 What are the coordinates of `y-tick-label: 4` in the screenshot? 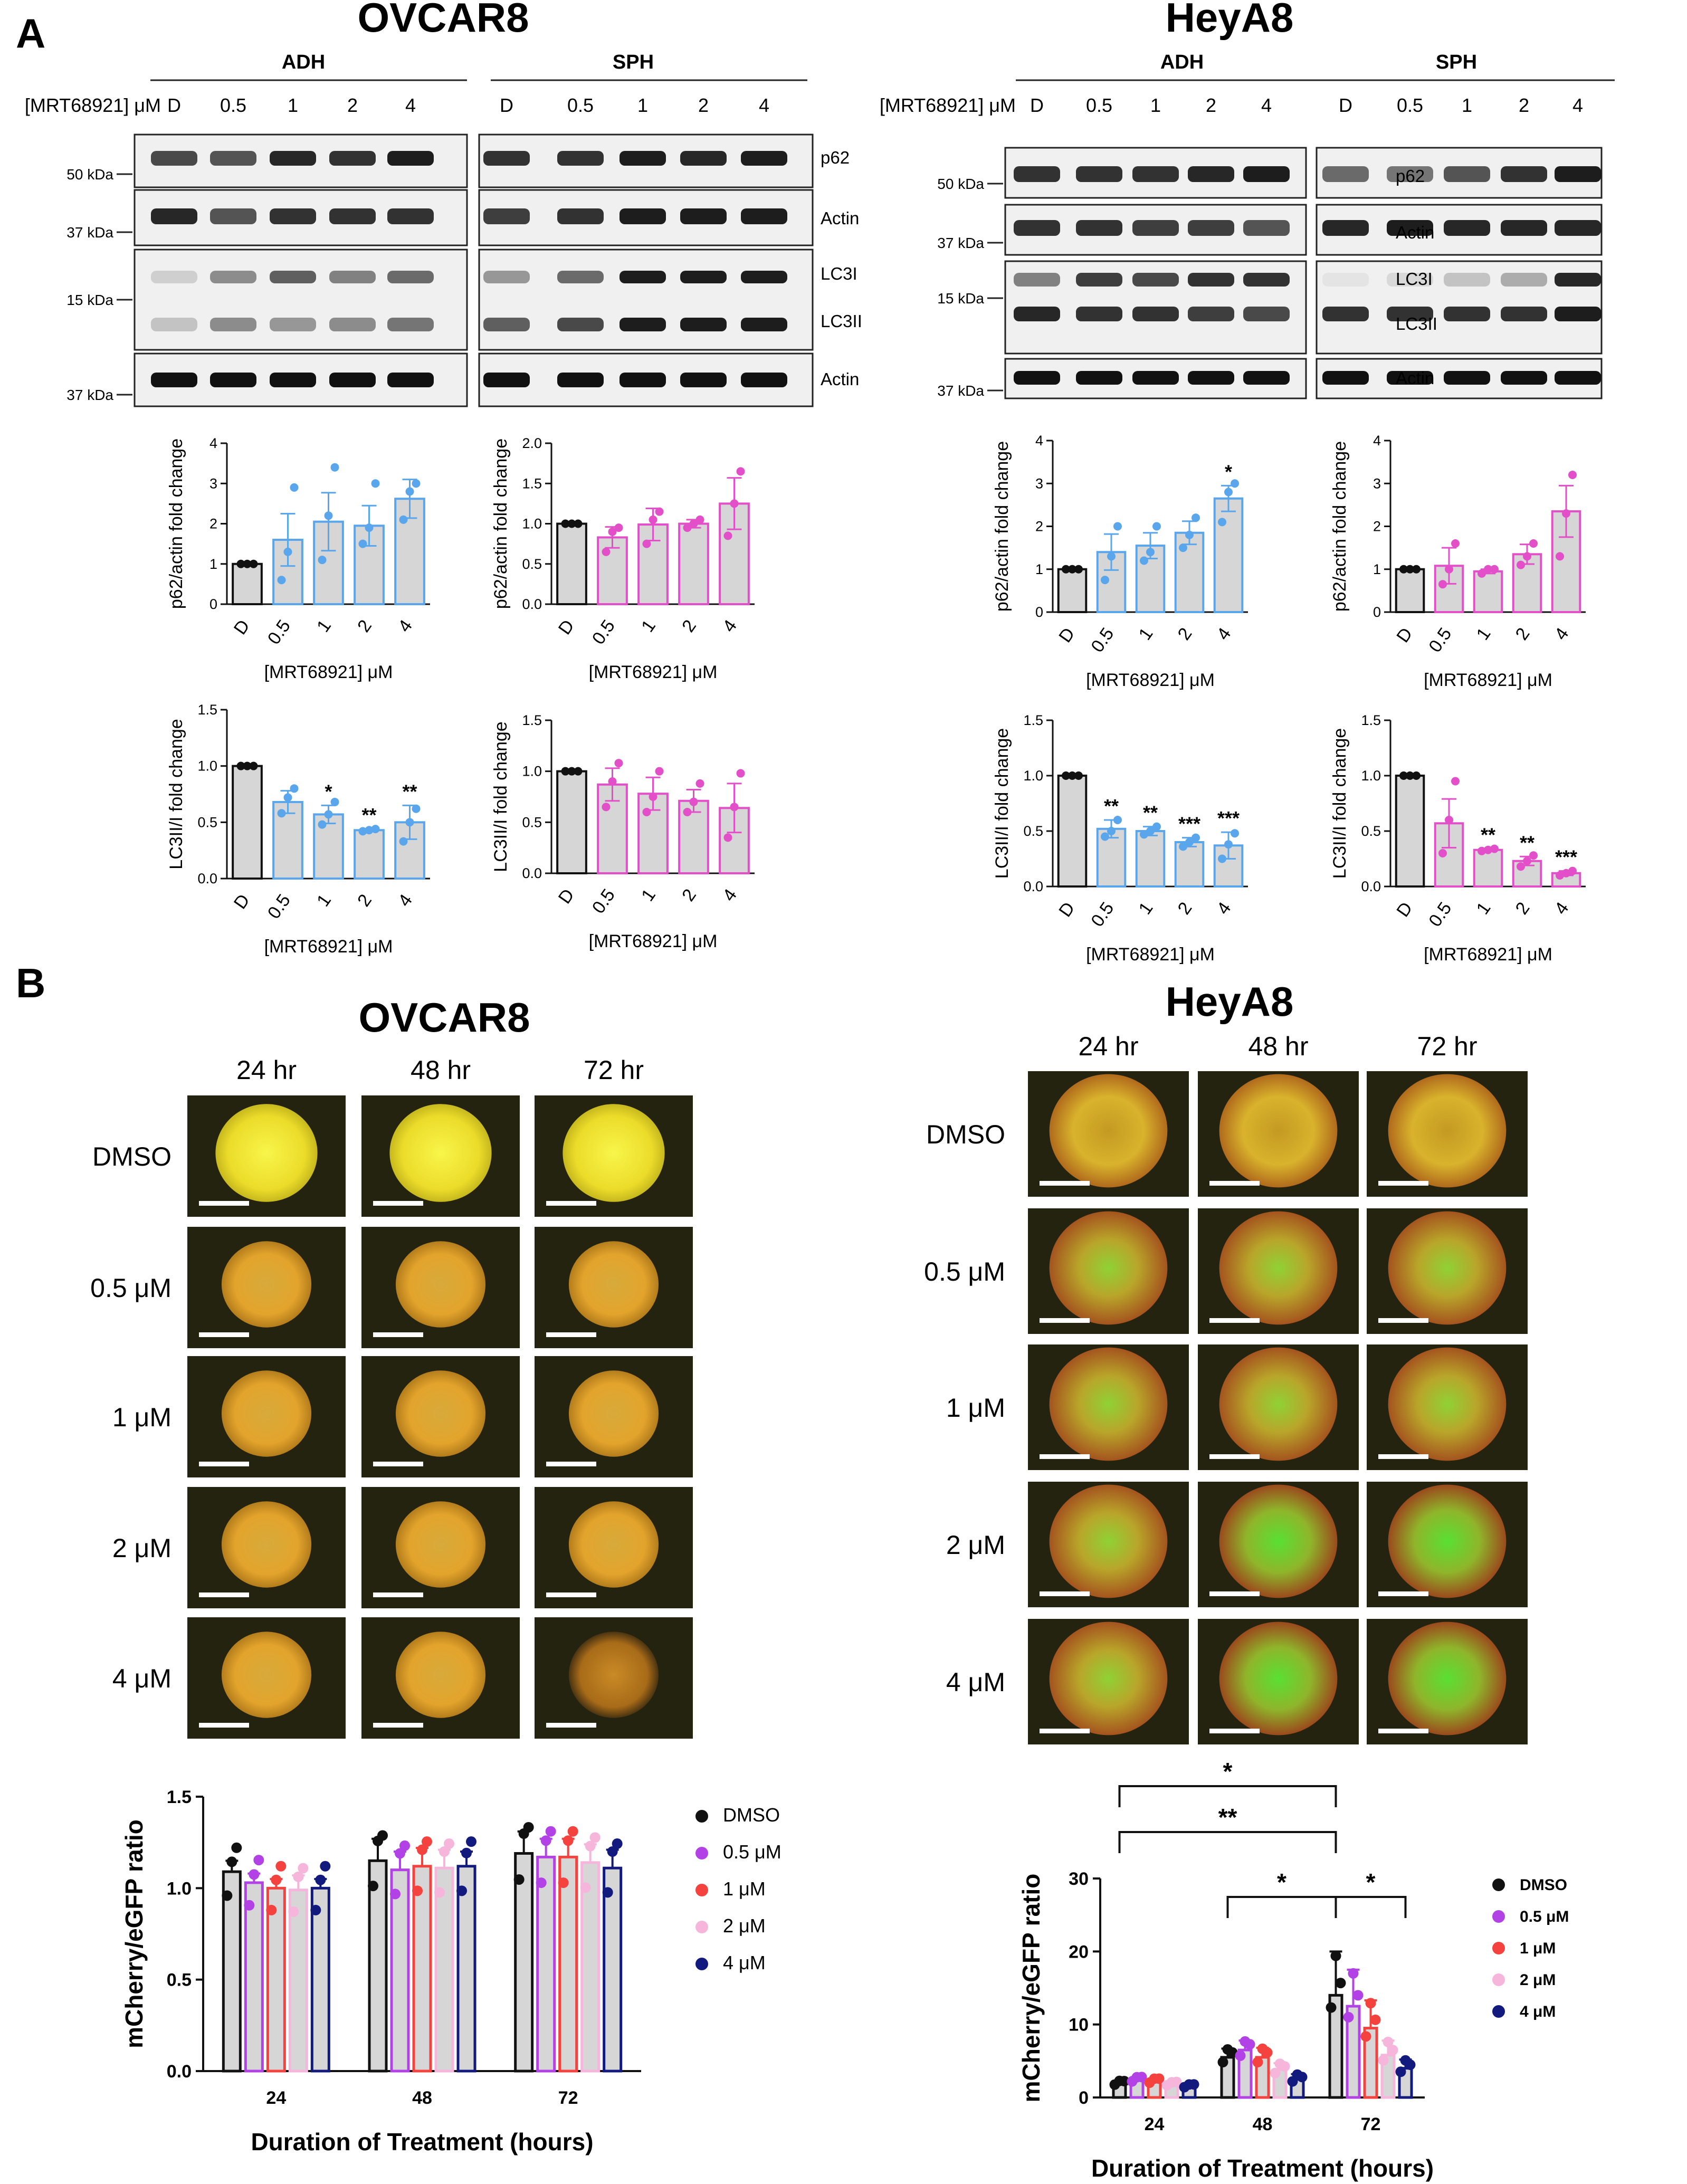 It's located at (1039, 441).